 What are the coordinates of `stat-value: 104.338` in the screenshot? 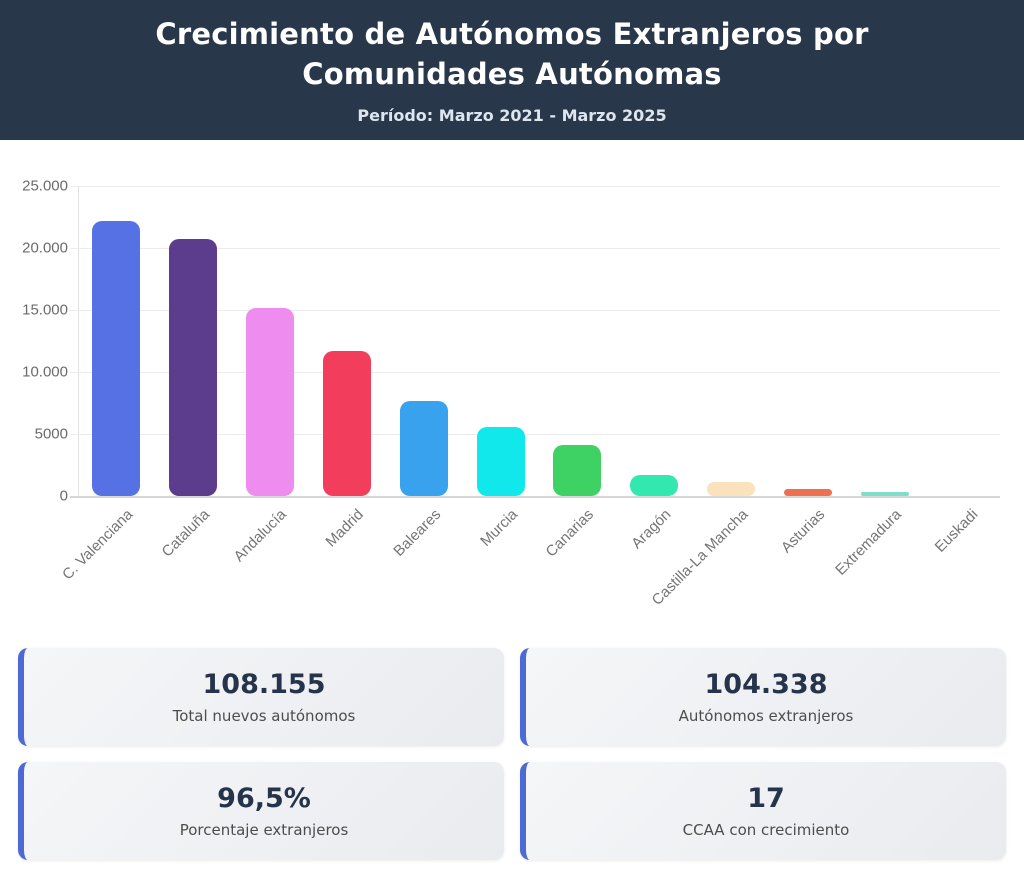 It's located at (766, 684).